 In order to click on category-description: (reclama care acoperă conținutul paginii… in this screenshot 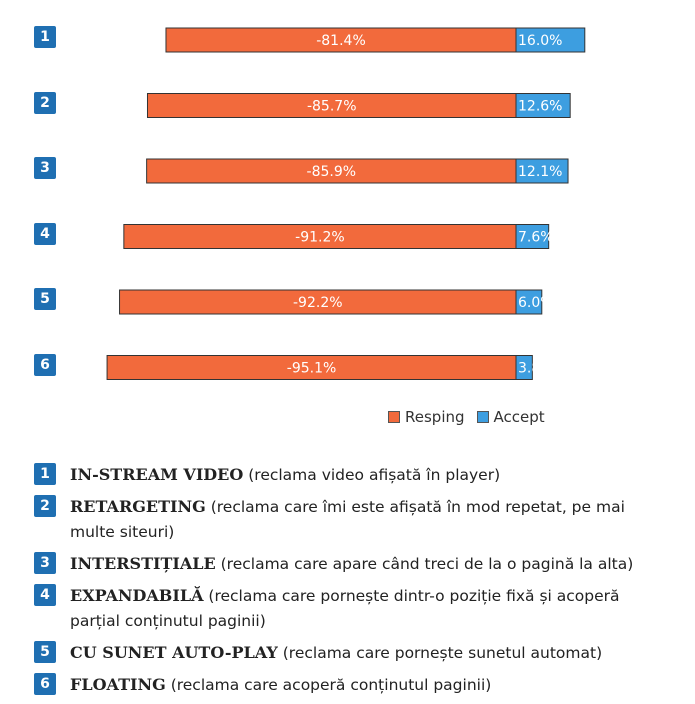, I will do `click(328, 685)`.